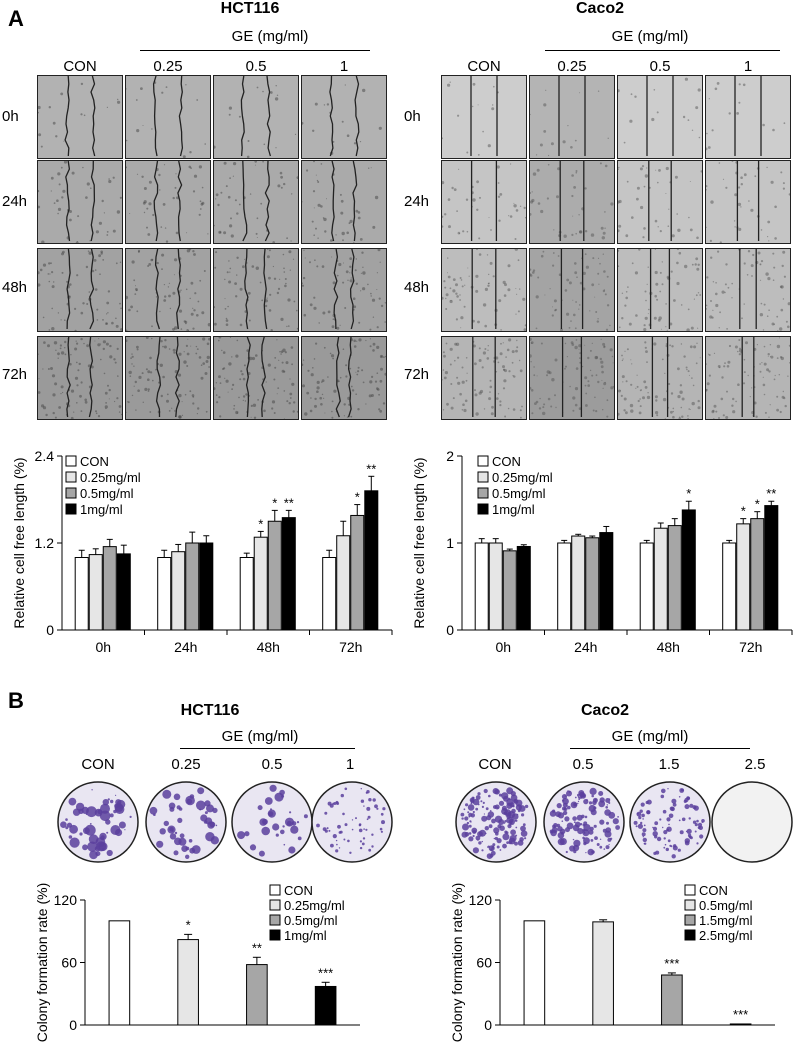 Image resolution: width=800 pixels, height=1052 pixels. I want to click on hct116-colony-col-con: CON, so click(98, 764).